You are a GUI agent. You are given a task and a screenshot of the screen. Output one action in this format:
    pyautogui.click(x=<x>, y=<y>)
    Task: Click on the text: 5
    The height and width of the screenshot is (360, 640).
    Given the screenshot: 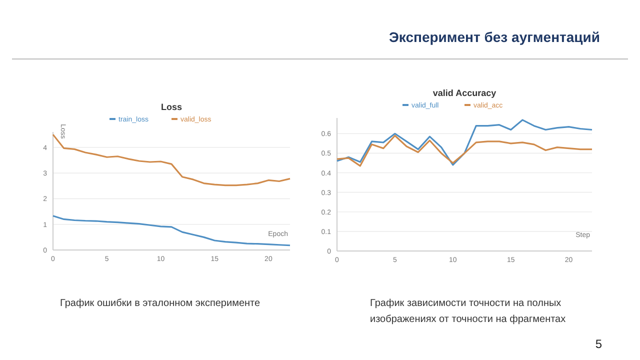 What is the action you would take?
    pyautogui.click(x=598, y=344)
    